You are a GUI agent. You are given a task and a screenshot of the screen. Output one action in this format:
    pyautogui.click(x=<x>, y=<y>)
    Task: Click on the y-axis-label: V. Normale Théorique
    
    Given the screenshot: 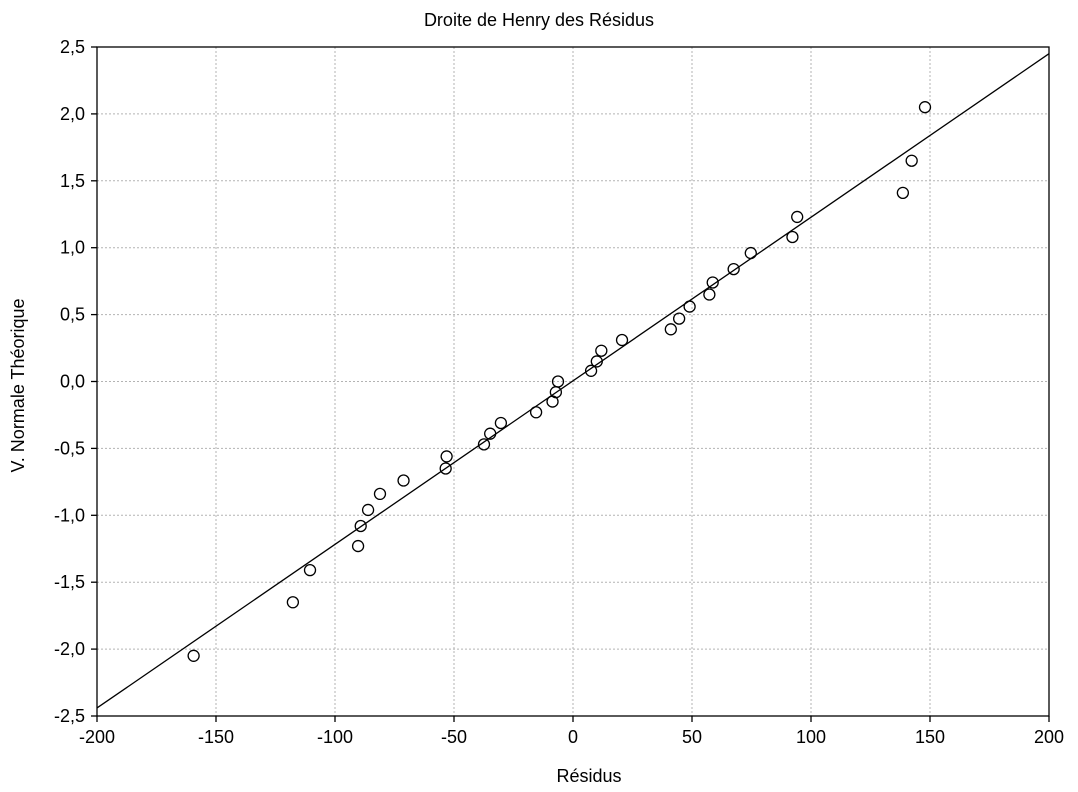 What is the action you would take?
    pyautogui.click(x=18, y=385)
    